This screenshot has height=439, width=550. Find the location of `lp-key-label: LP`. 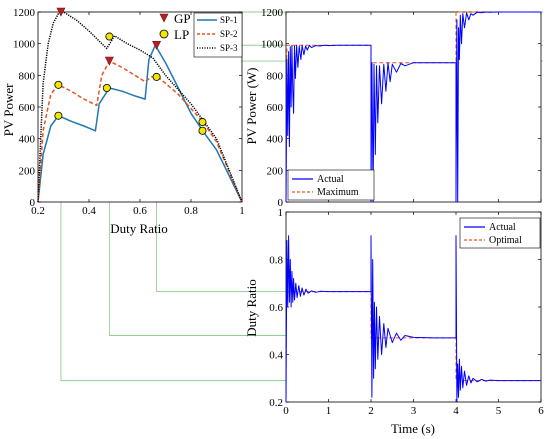

lp-key-label: LP is located at coordinates (181, 34).